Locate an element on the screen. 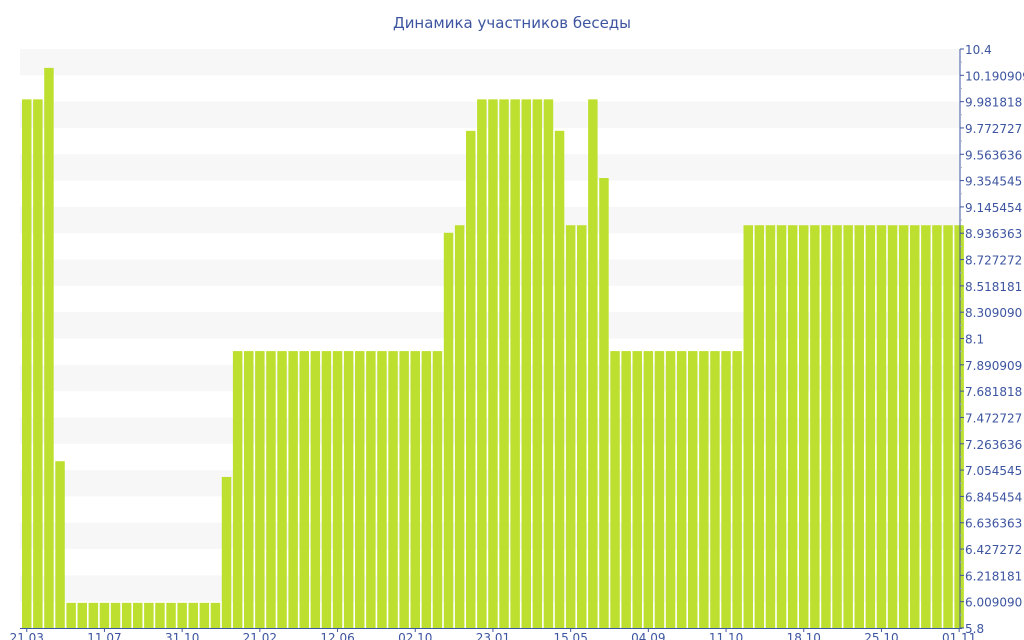  y-tick-label: 6.636363 is located at coordinates (993, 524).